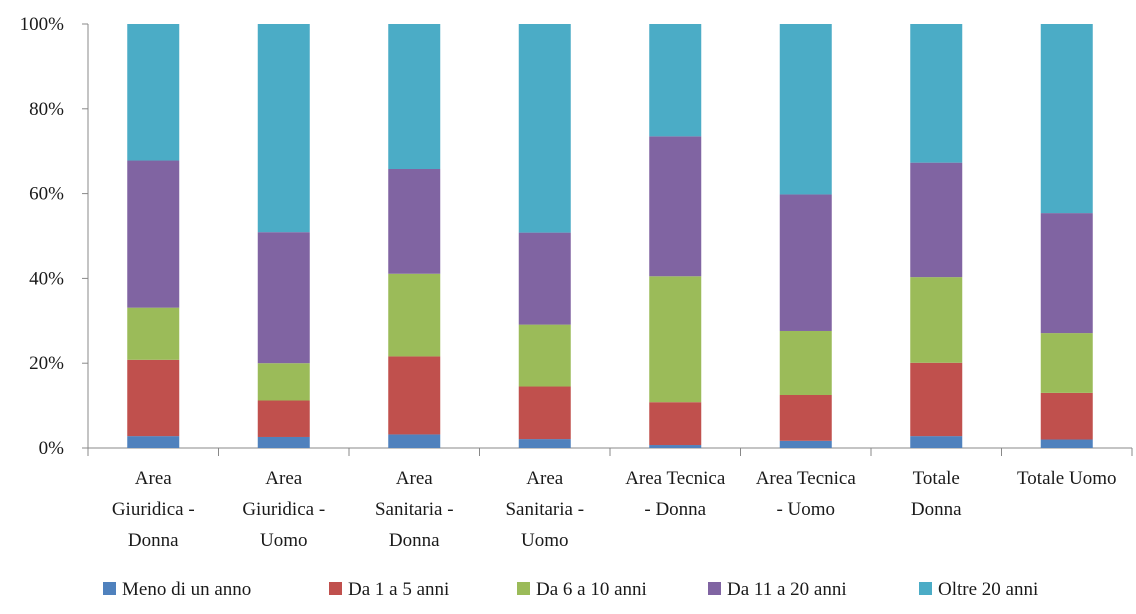 The height and width of the screenshot is (614, 1136). Describe the element at coordinates (591, 589) in the screenshot. I see `legend-label: Da 6 a 10 anni` at that location.